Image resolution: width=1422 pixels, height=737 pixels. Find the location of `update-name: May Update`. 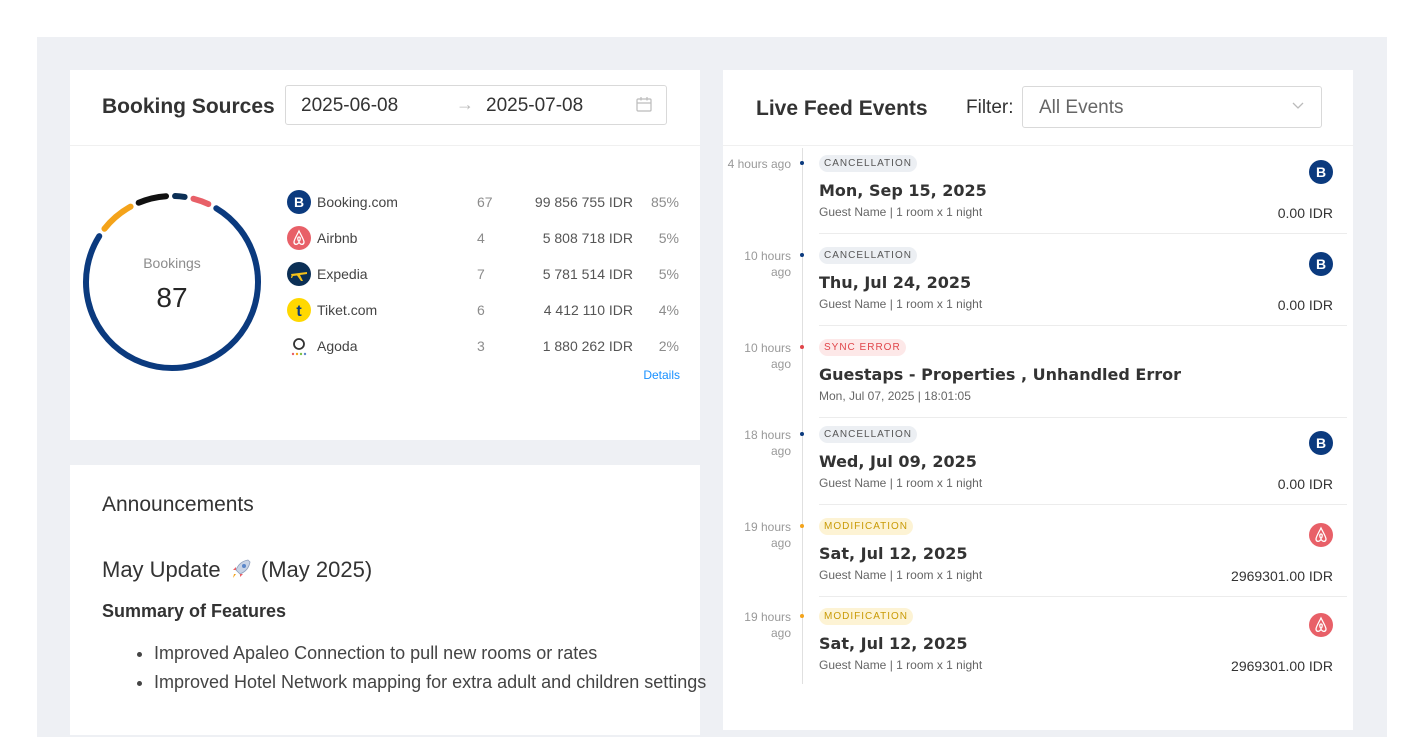

update-name: May Update is located at coordinates (161, 569).